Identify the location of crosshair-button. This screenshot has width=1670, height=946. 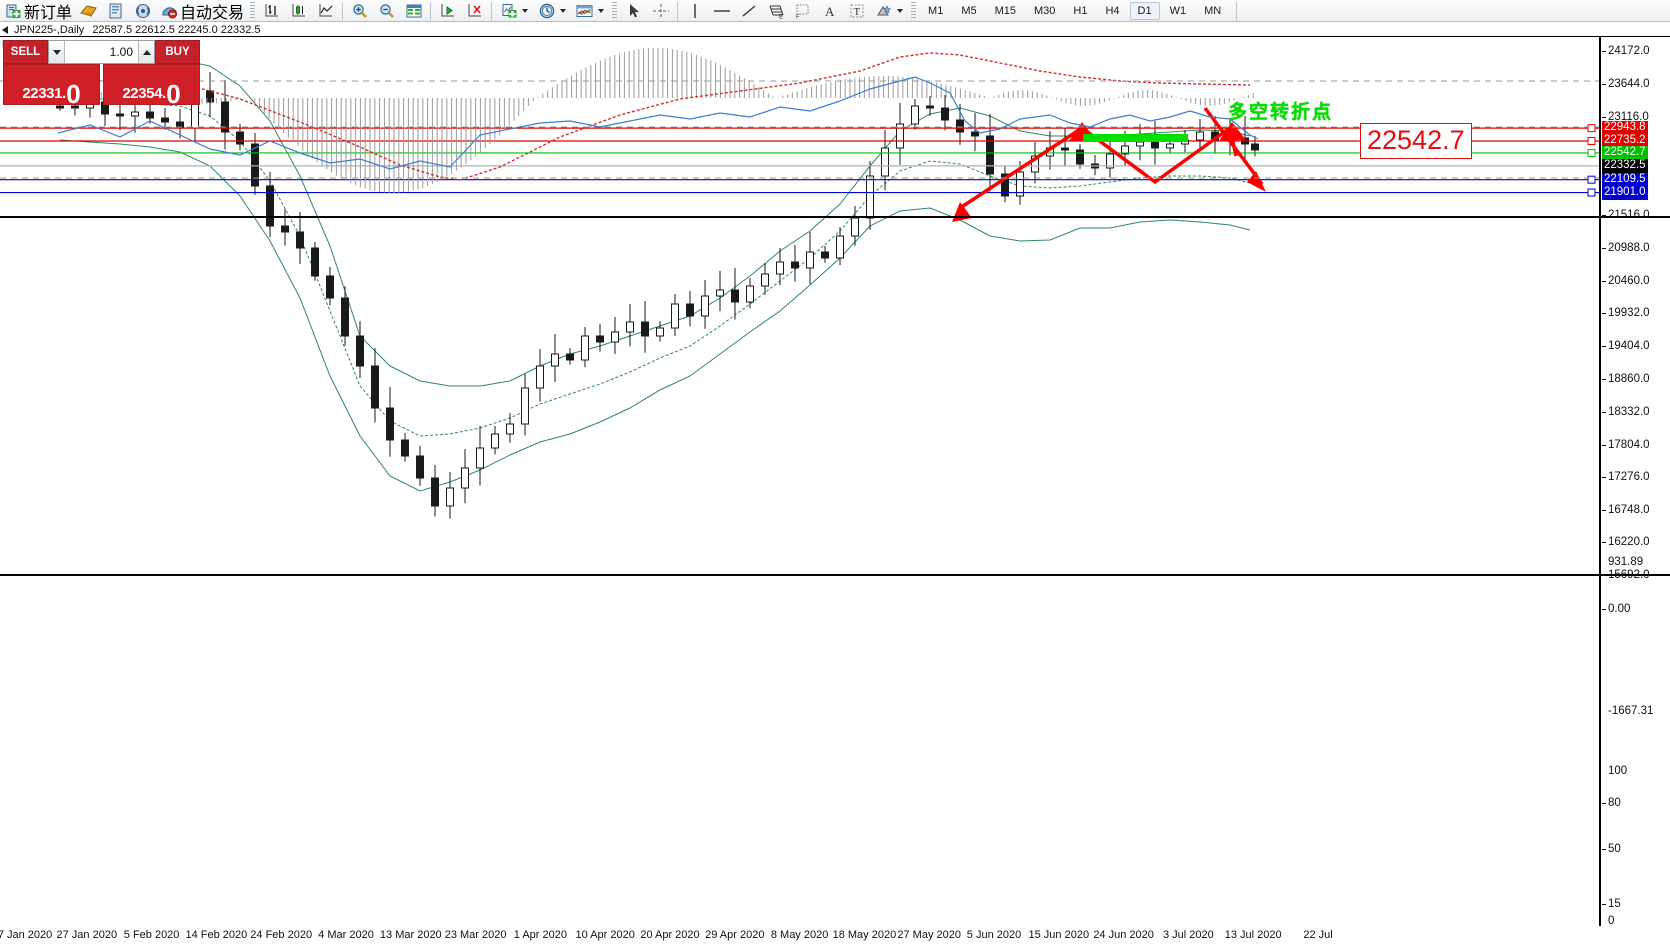
(660, 11).